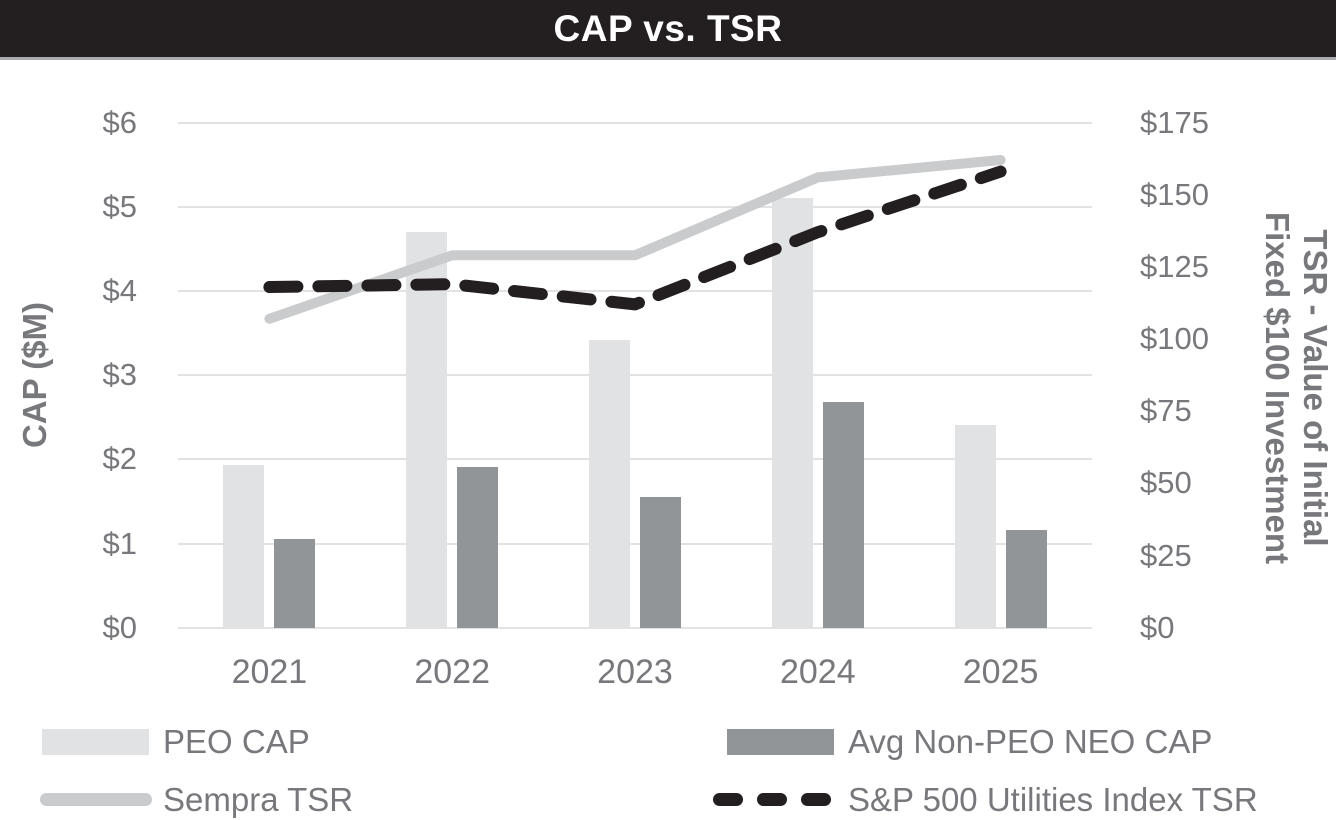 The image size is (1336, 820). I want to click on s-p-500-utilities-index-tsr-line, so click(635, 238).